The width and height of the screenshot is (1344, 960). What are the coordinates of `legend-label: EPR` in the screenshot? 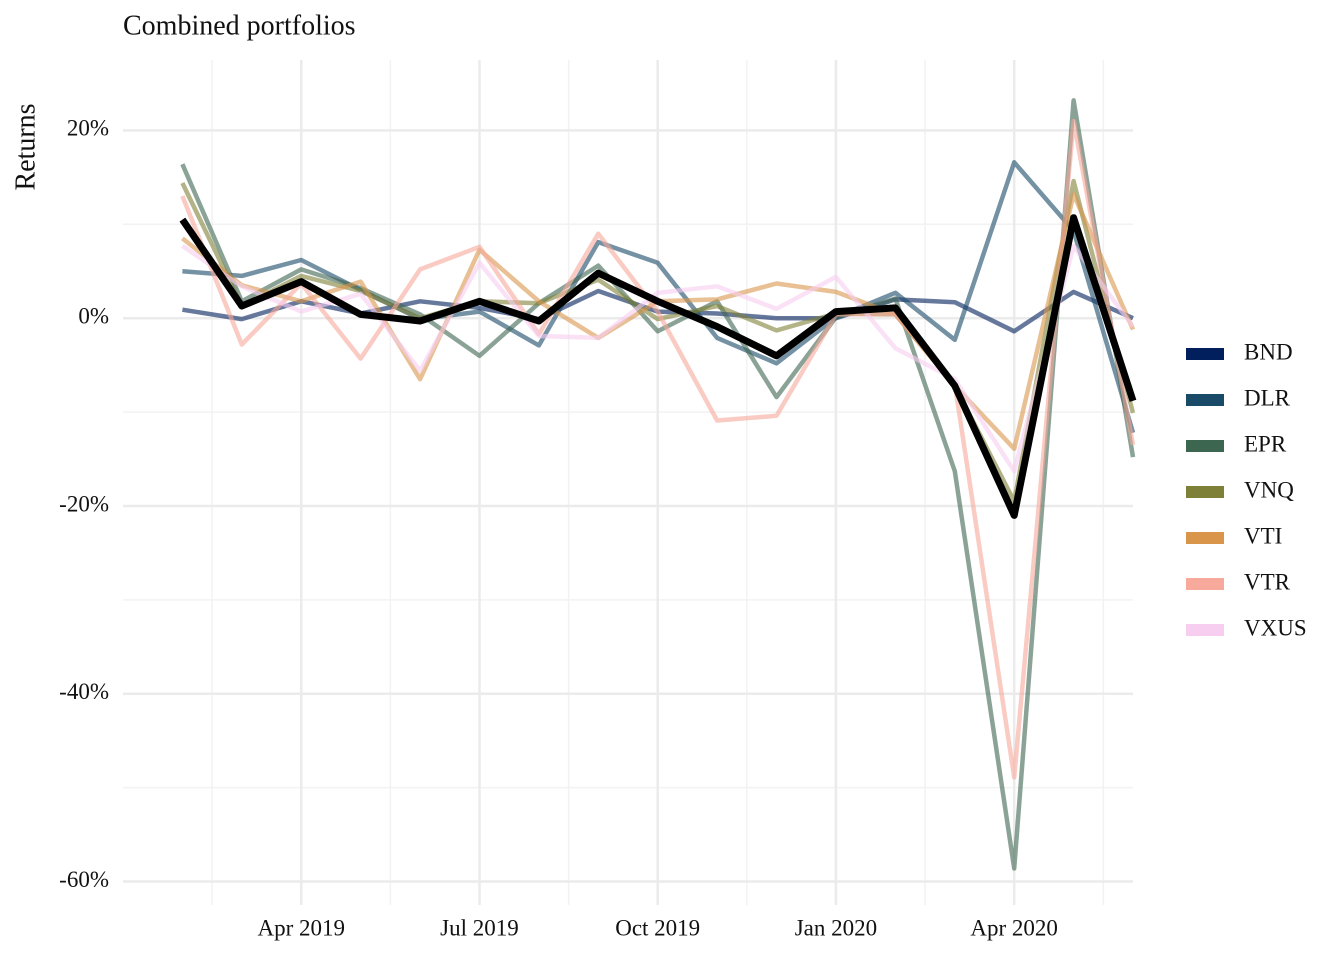 It's located at (1265, 443).